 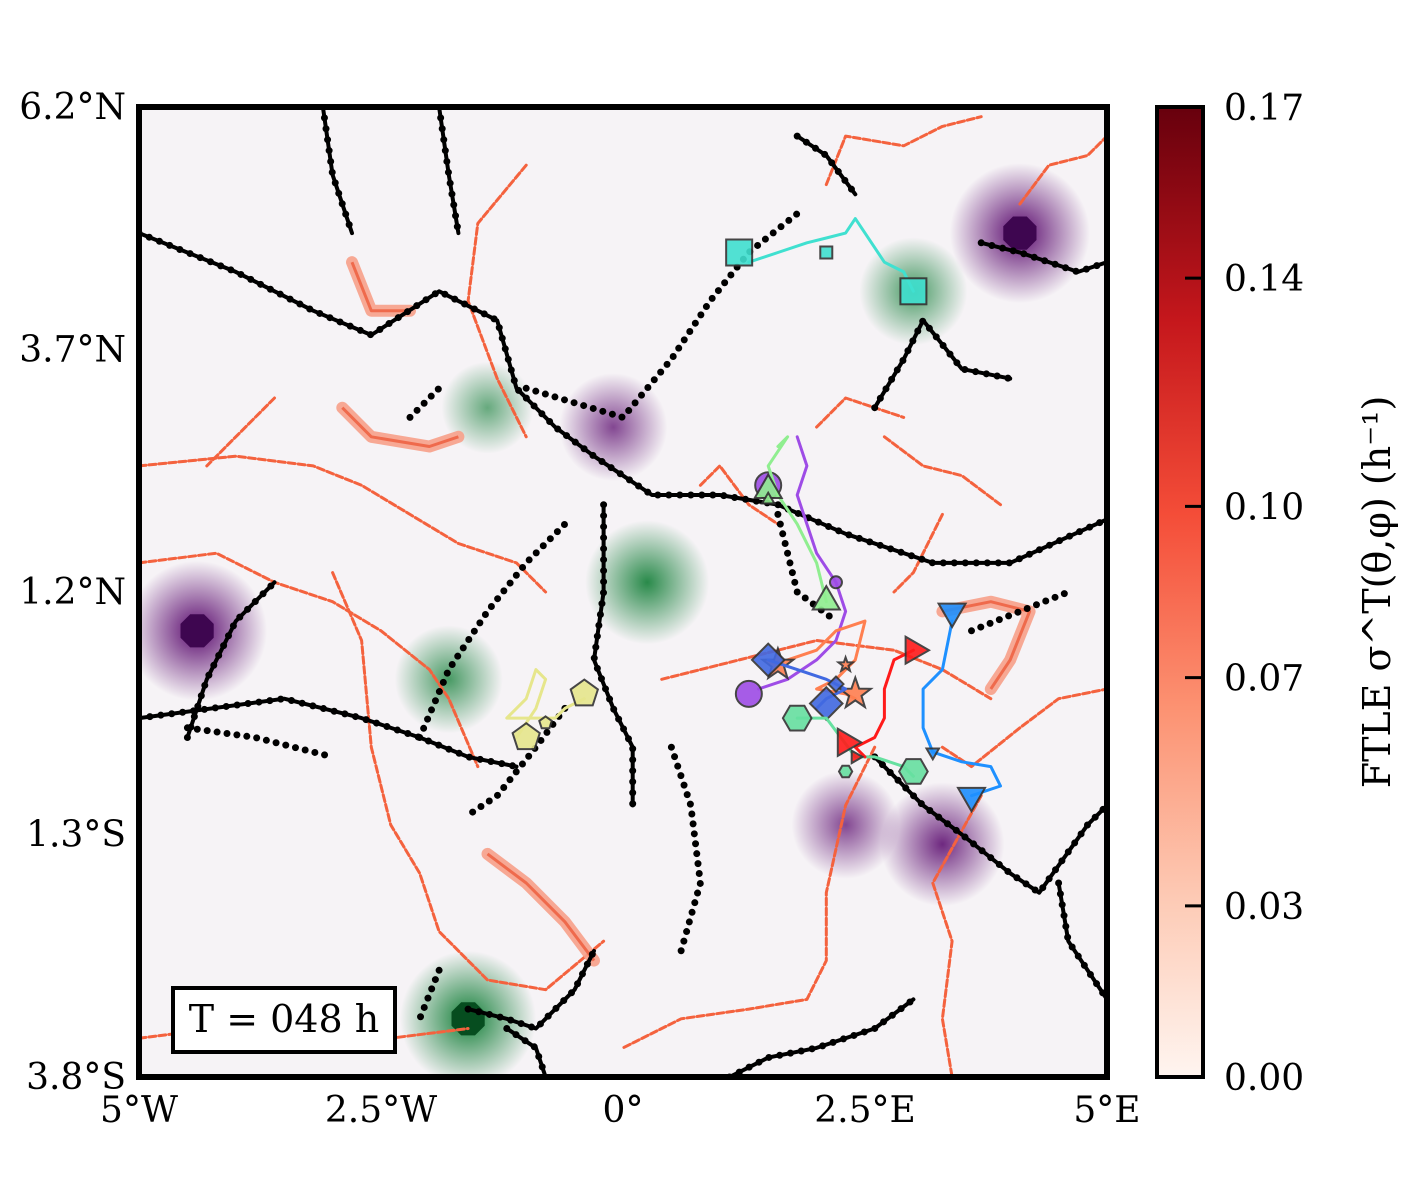 What do you see at coordinates (1264, 507) in the screenshot?
I see `colorbar-tick-label: 0.10` at bounding box center [1264, 507].